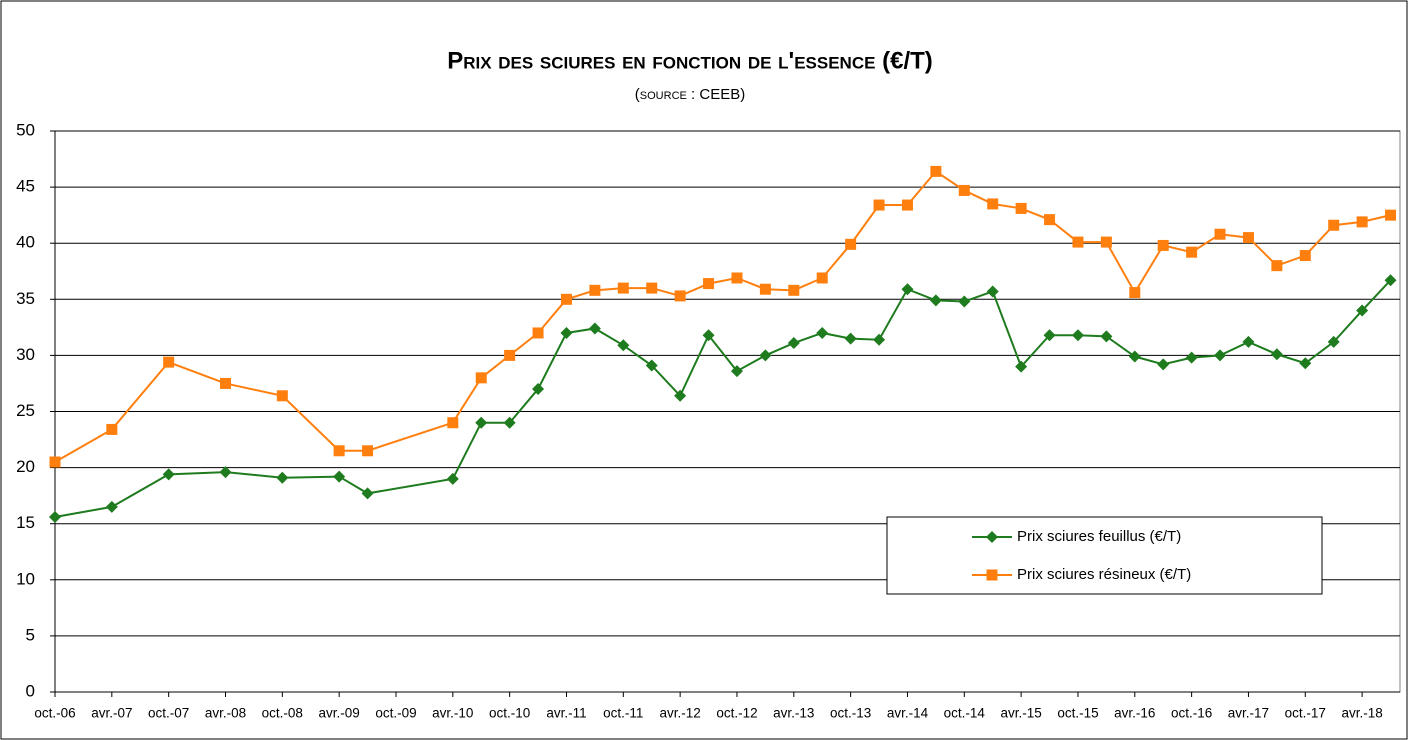  I want to click on x-tick-label: oct.-06, so click(54, 713).